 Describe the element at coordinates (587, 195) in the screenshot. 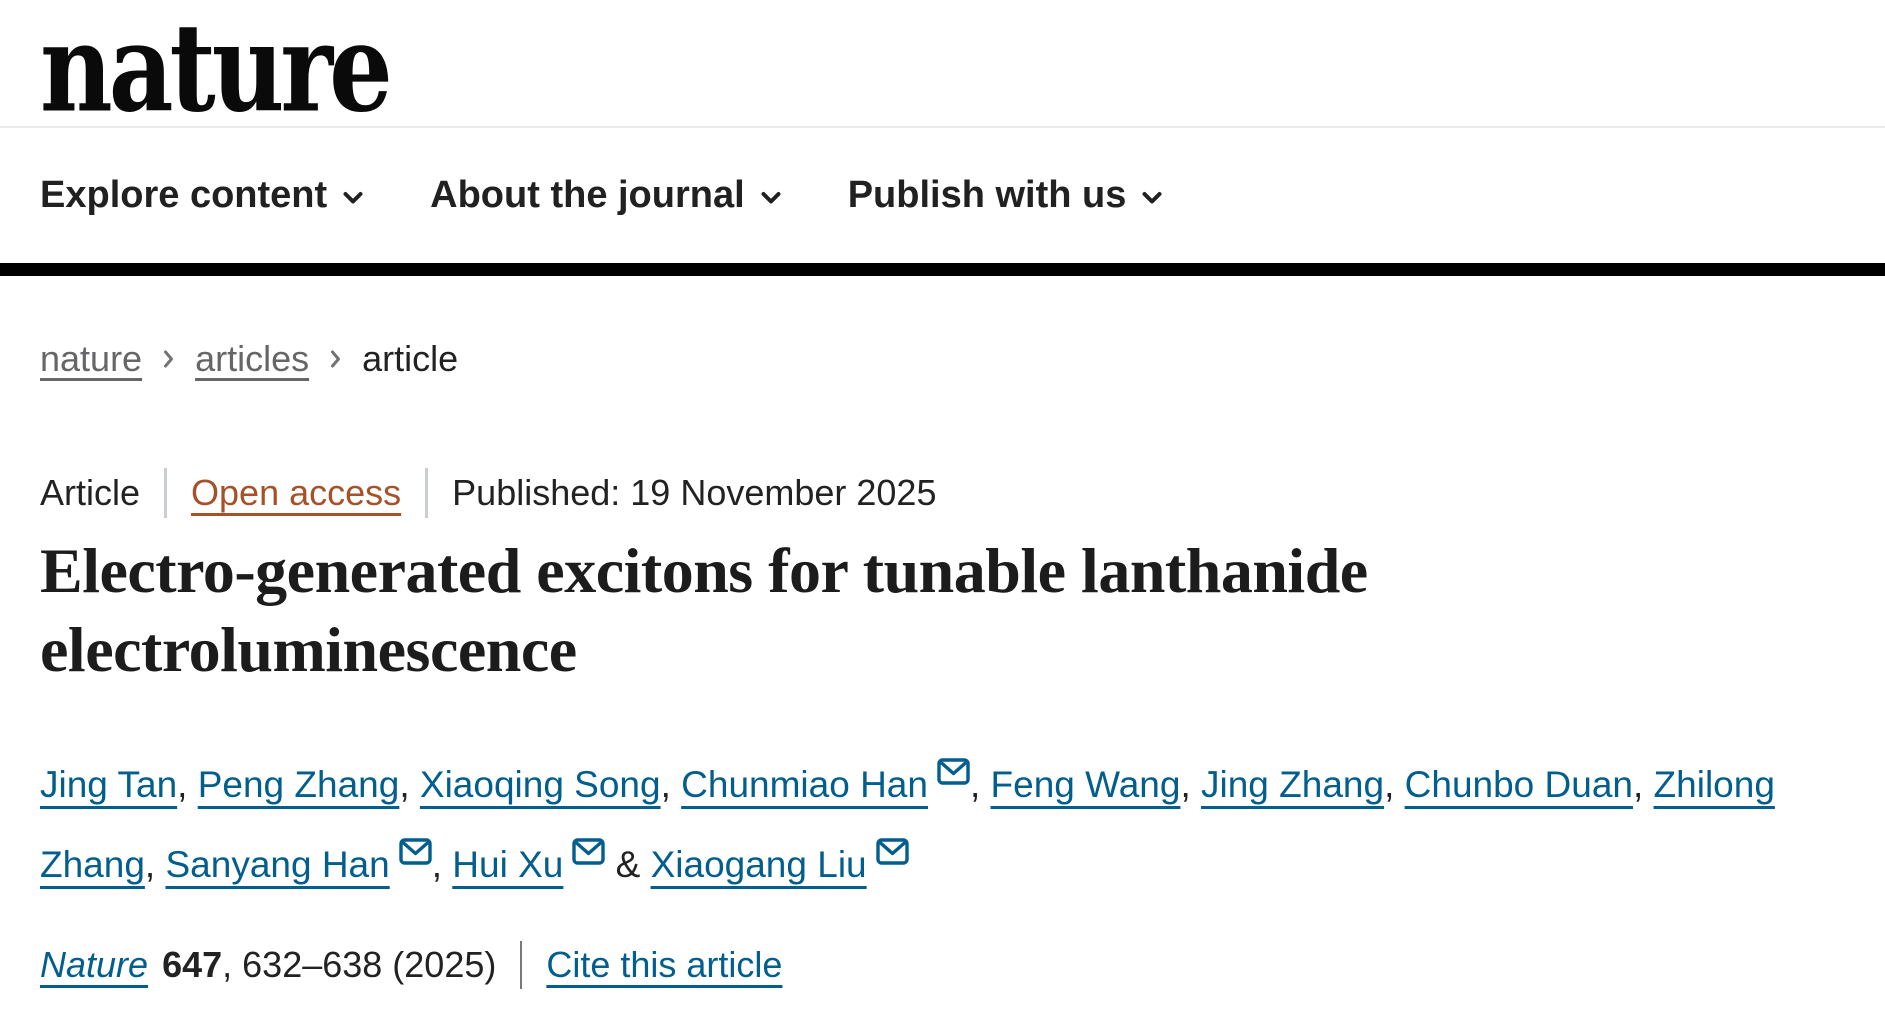

I see `nav-item-label: About the journal` at that location.